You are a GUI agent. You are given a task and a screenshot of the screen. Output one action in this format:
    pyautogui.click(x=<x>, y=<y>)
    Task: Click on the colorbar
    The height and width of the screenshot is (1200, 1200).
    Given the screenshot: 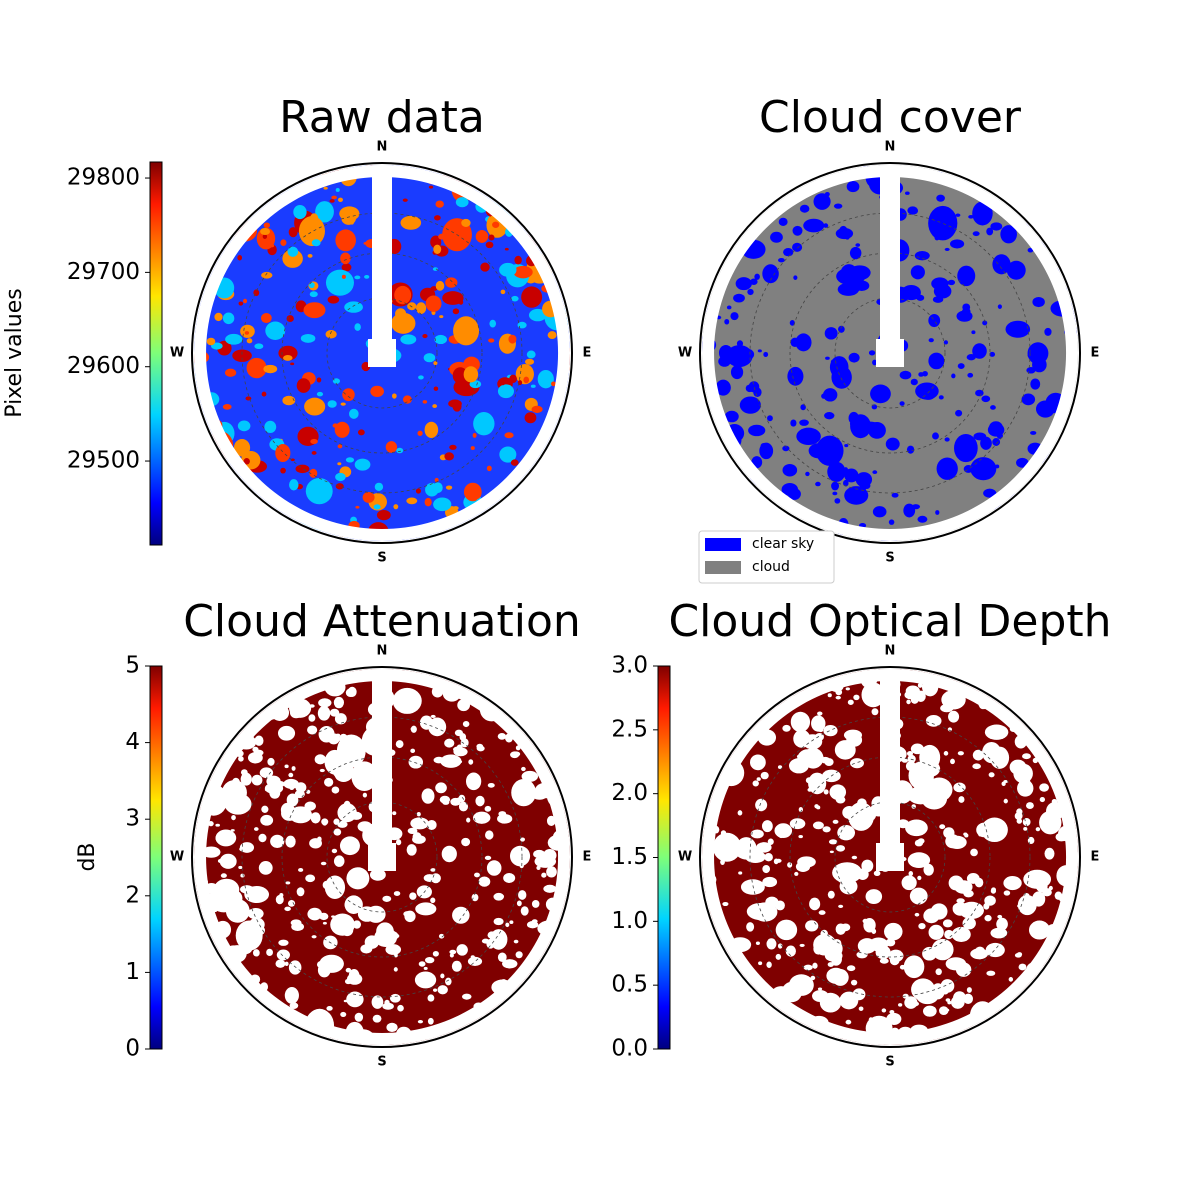 What is the action you would take?
    pyautogui.click(x=156, y=353)
    